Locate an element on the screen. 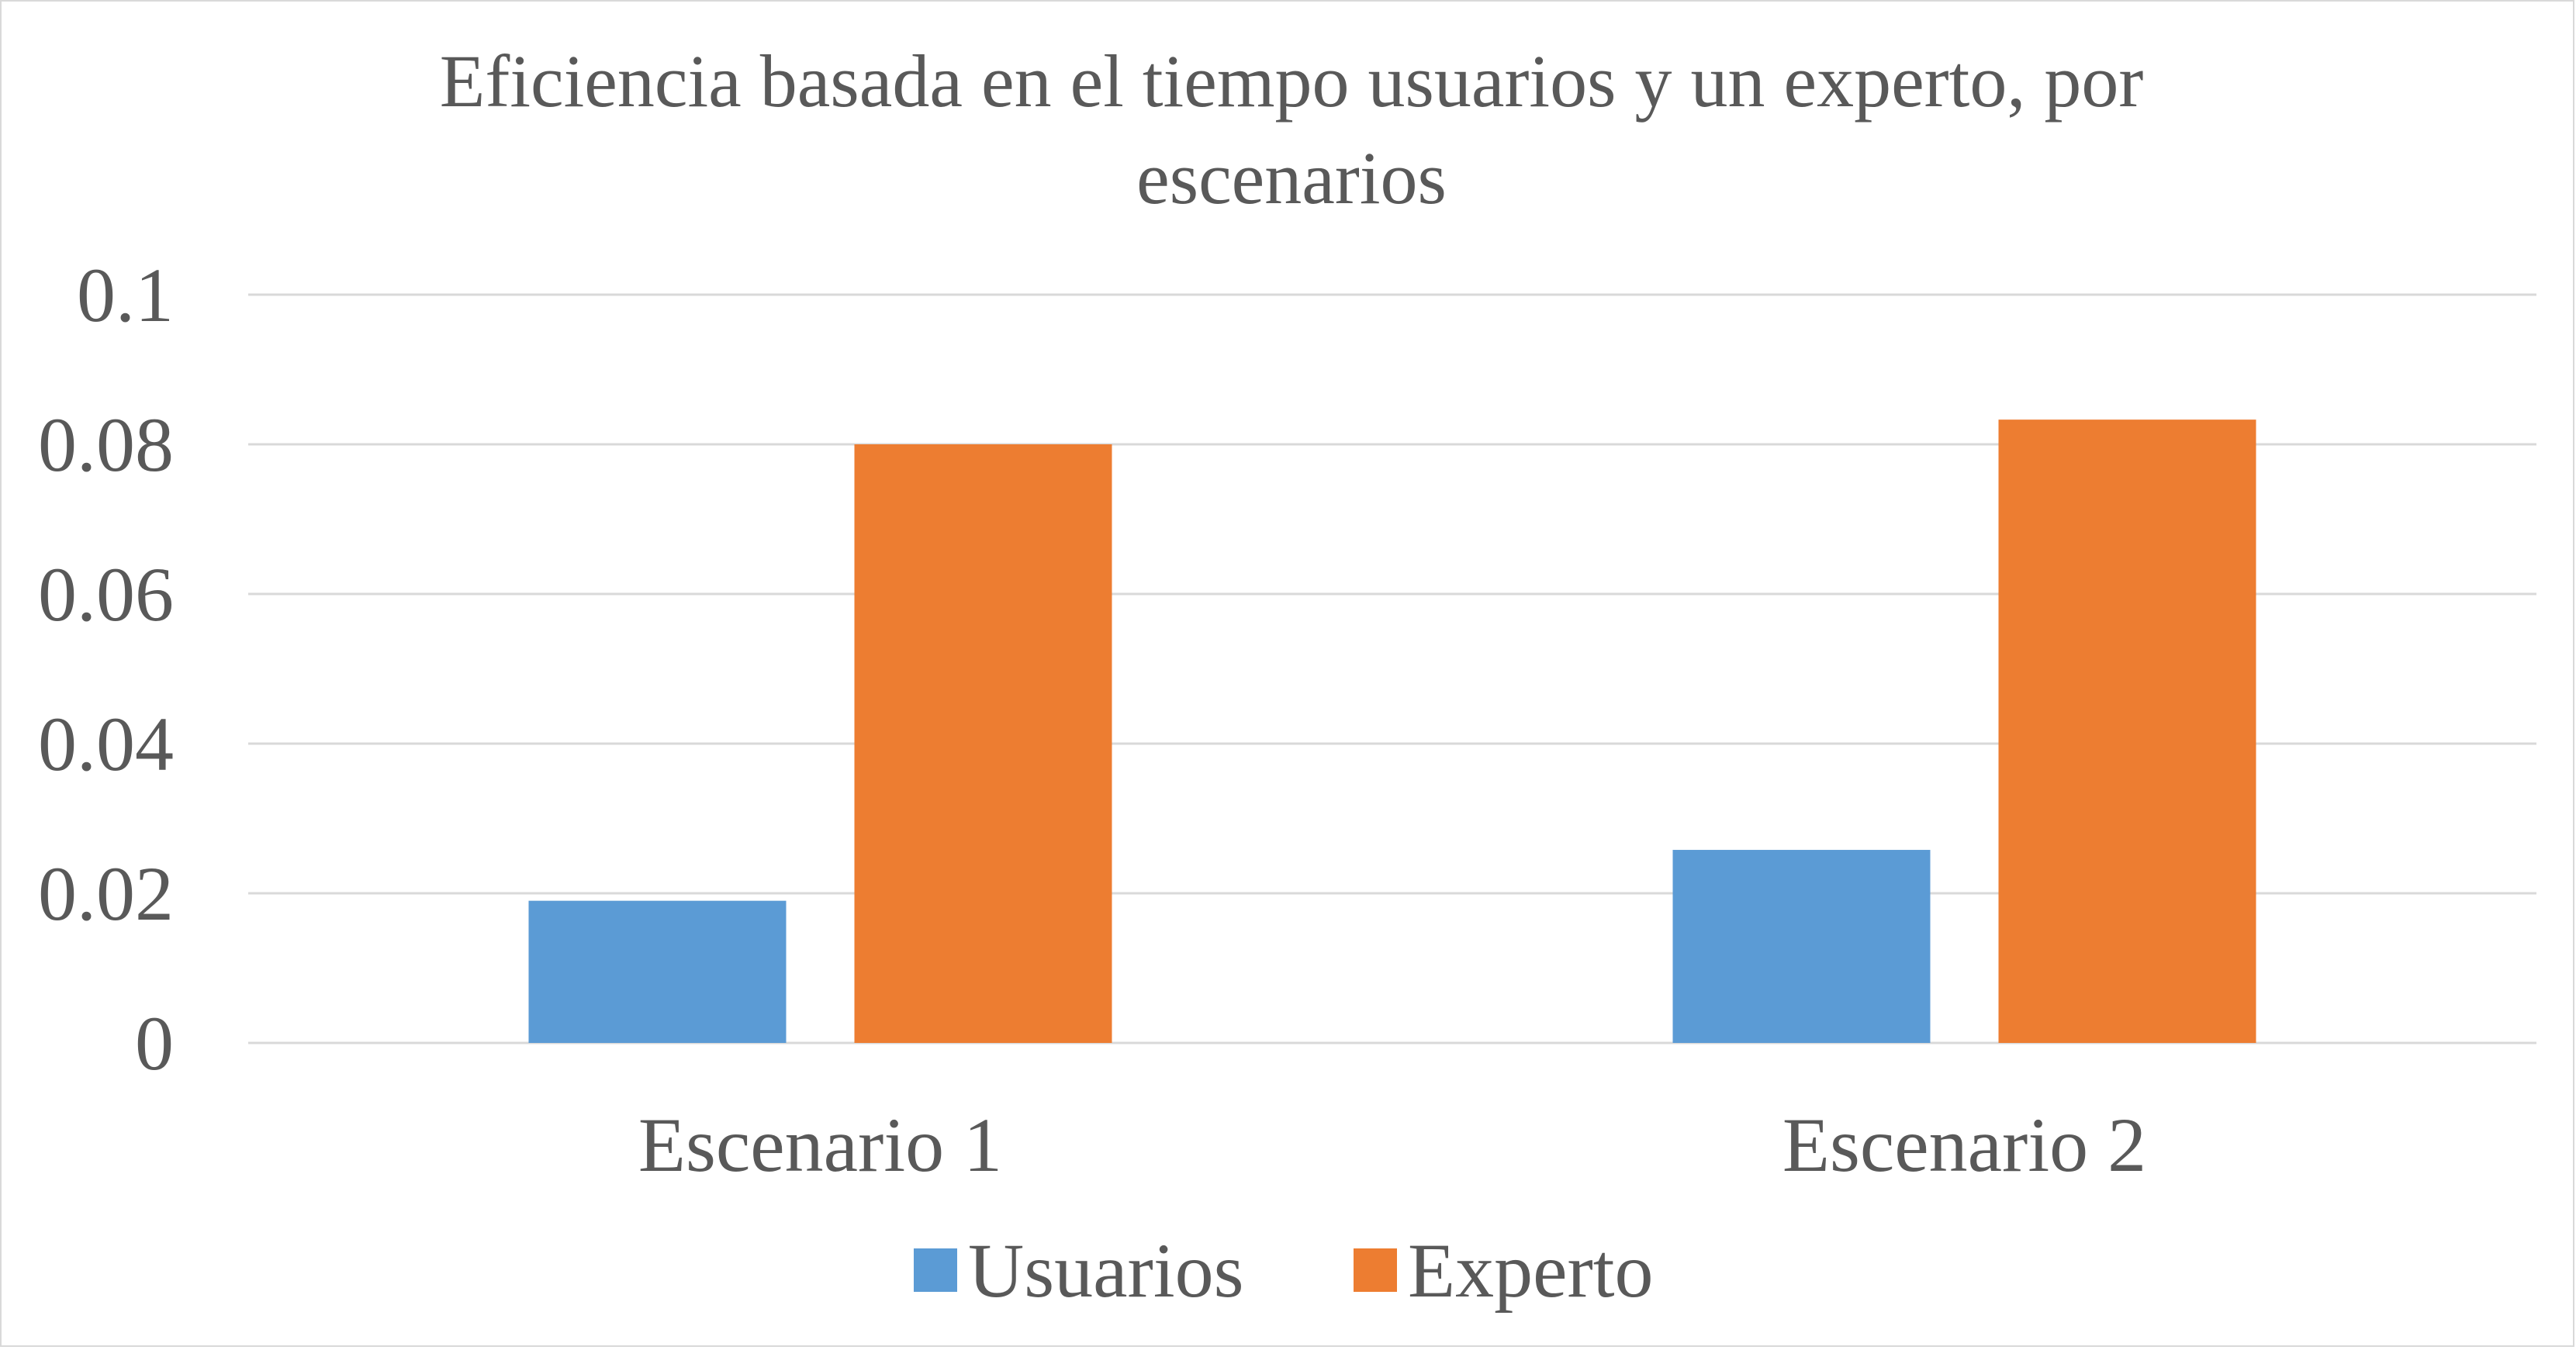  legend: Usuarios Experto is located at coordinates (1284, 1271).